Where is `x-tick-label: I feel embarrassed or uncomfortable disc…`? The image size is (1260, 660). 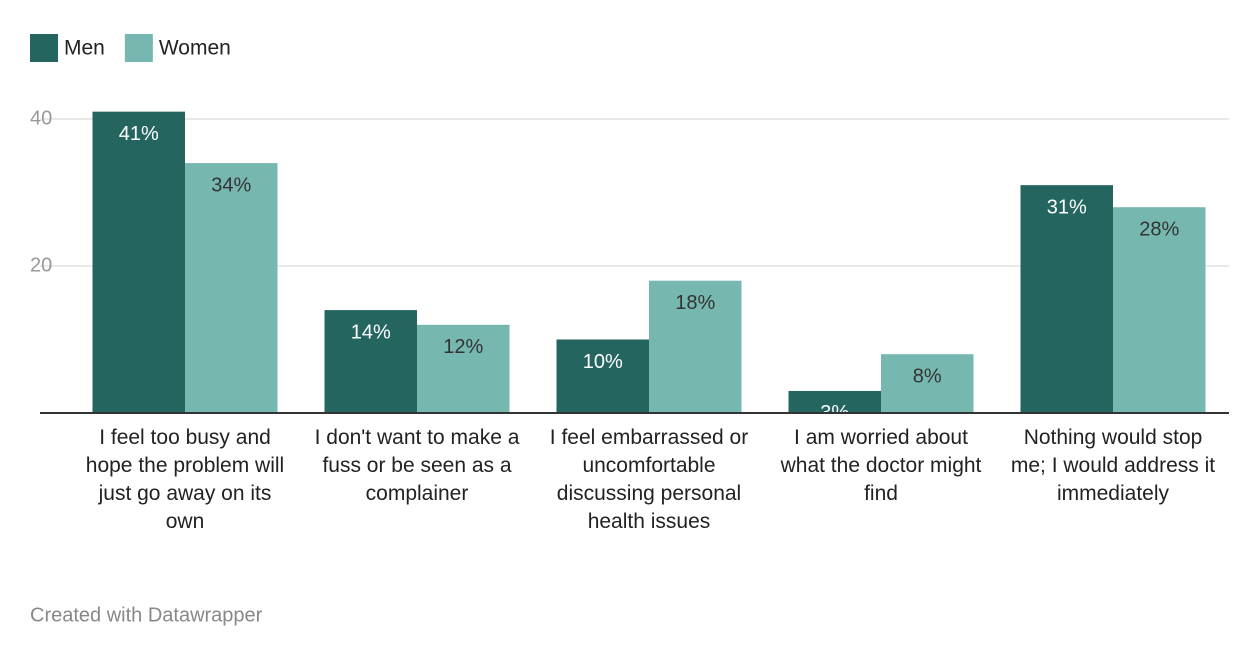
x-tick-label: I feel embarrassed or uncomfortable disc… is located at coordinates (649, 479).